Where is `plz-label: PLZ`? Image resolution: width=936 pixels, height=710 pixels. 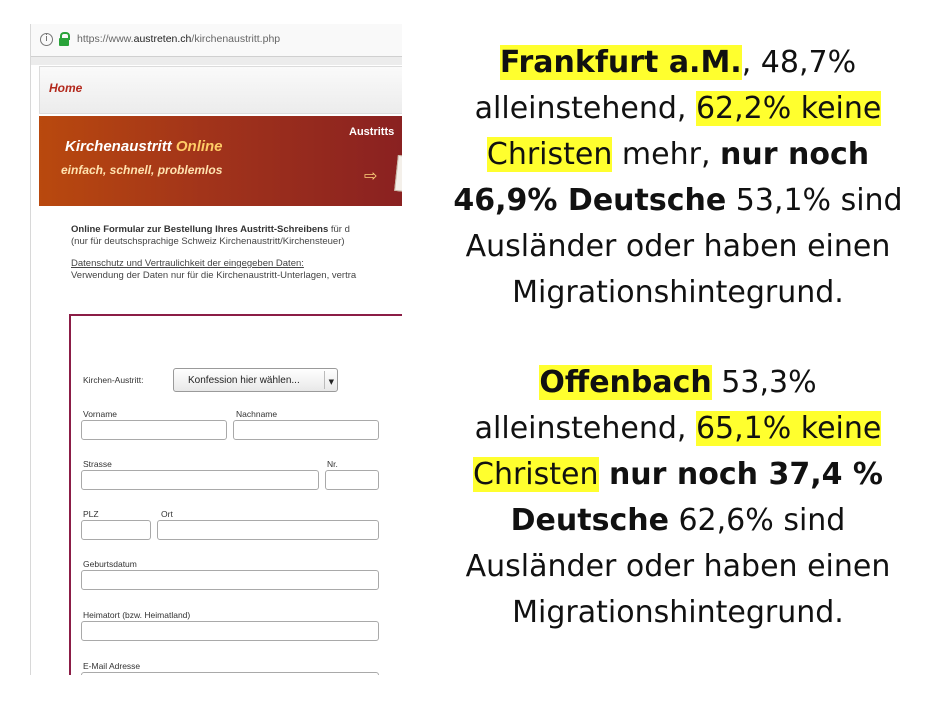 plz-label: PLZ is located at coordinates (91, 514).